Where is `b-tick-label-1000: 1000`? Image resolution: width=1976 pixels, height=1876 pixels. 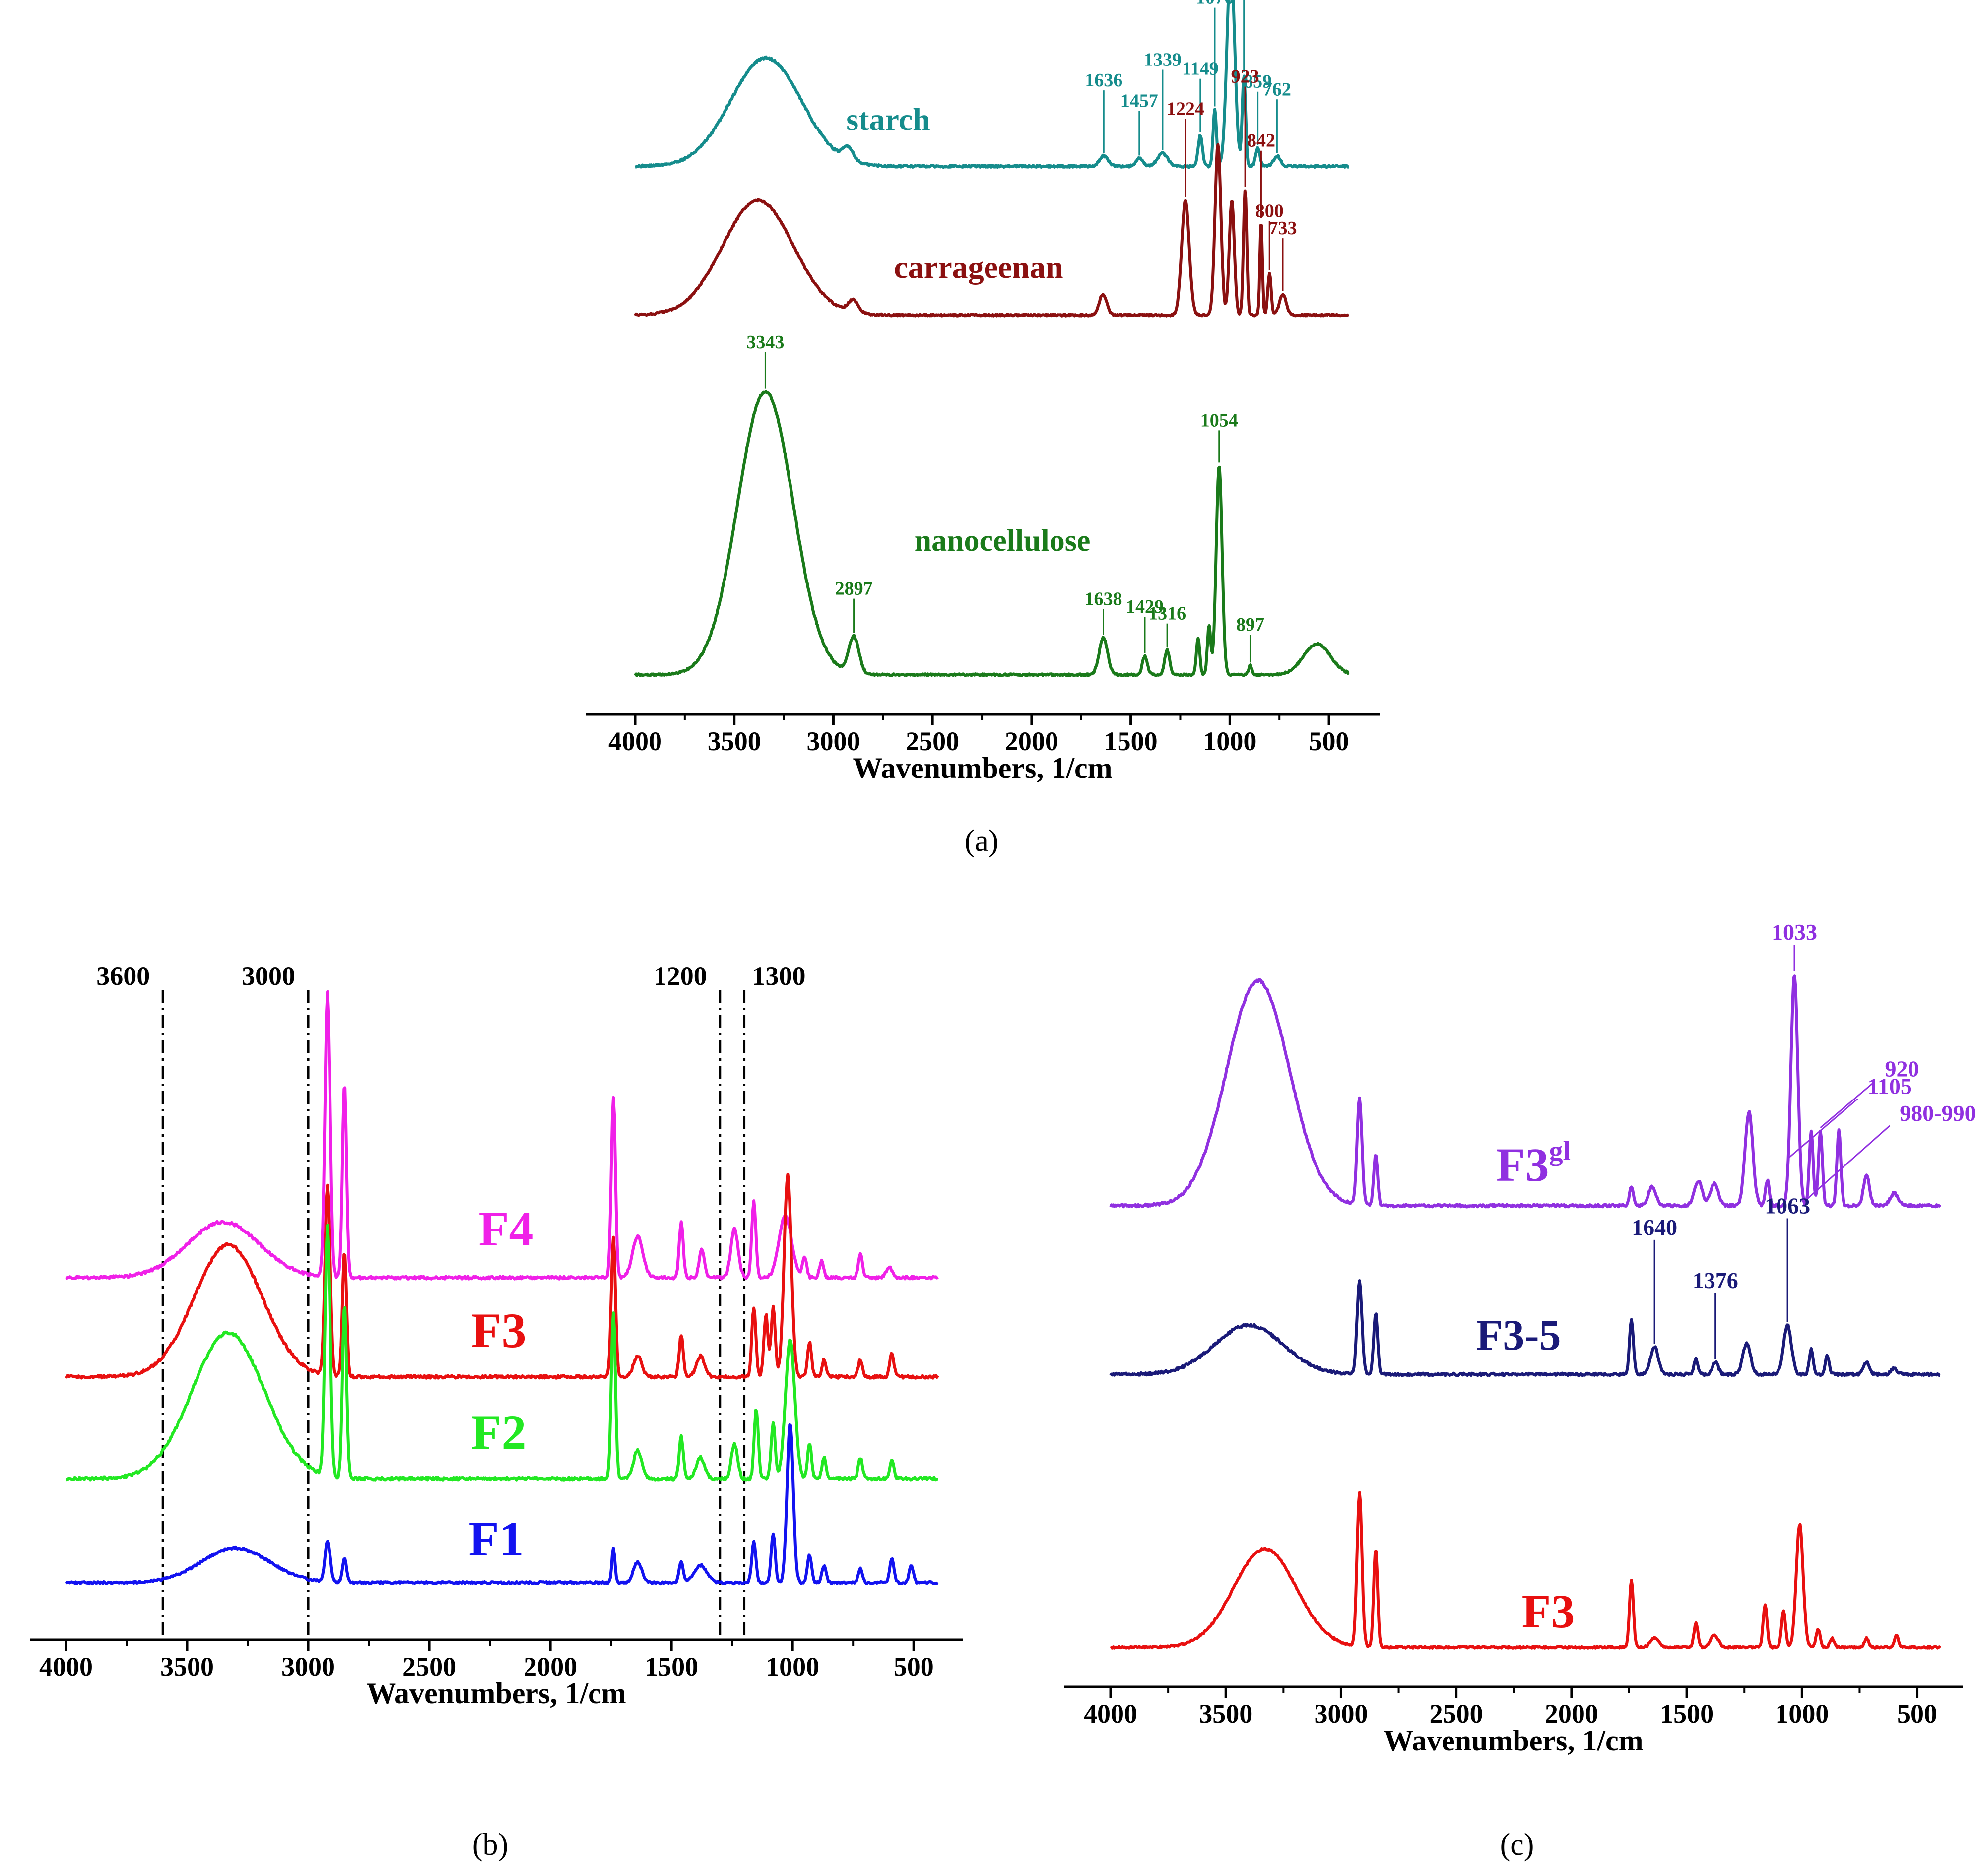
b-tick-label-1000: 1000 is located at coordinates (792, 1667).